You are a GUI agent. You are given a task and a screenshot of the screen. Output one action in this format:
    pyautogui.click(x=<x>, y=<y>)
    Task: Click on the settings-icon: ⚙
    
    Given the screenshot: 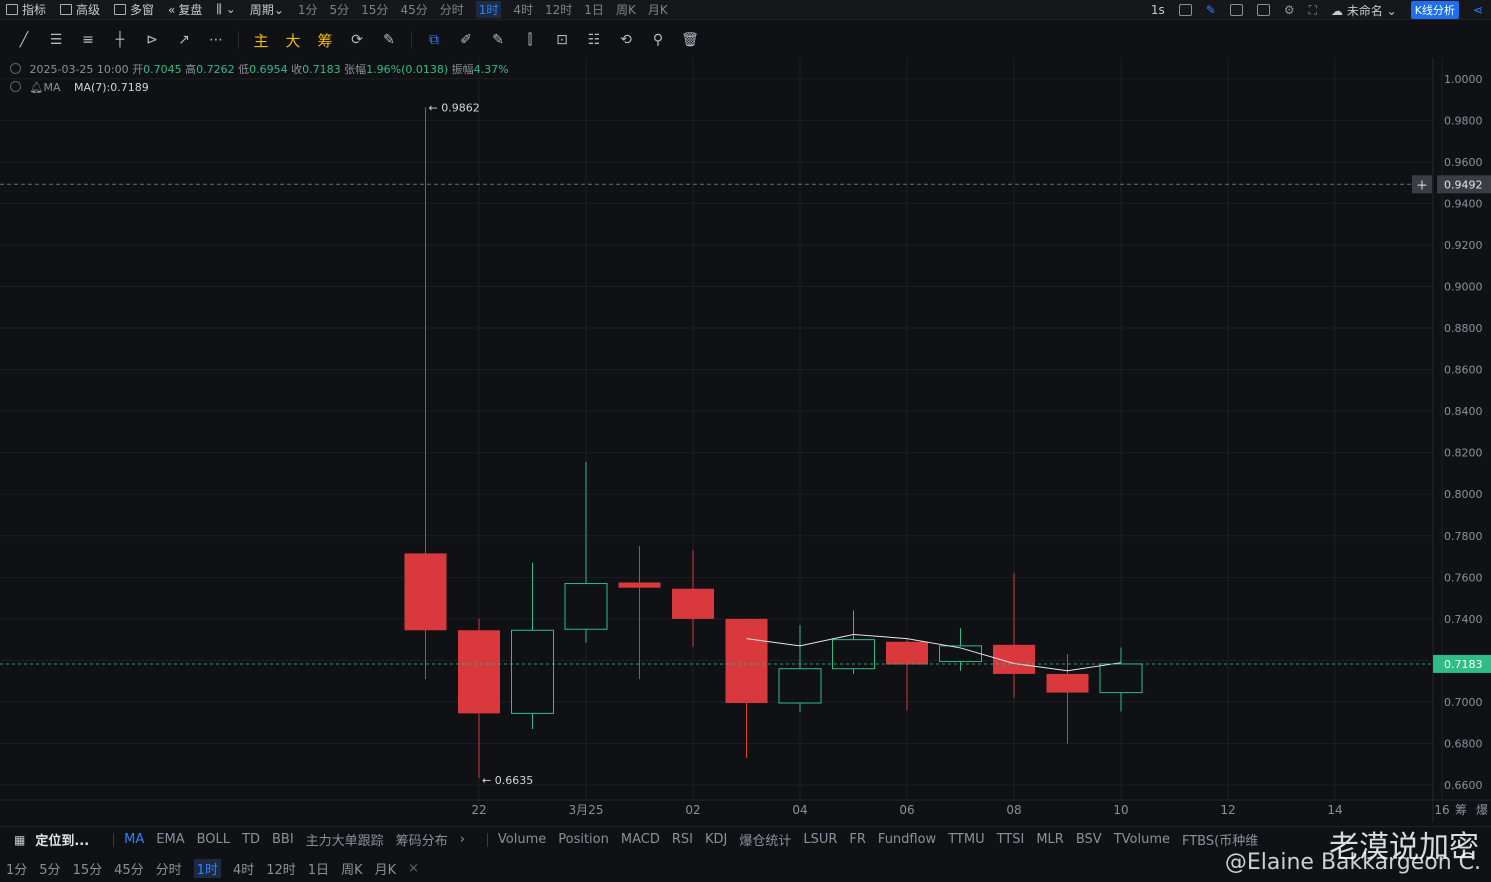 What is the action you would take?
    pyautogui.click(x=1289, y=10)
    